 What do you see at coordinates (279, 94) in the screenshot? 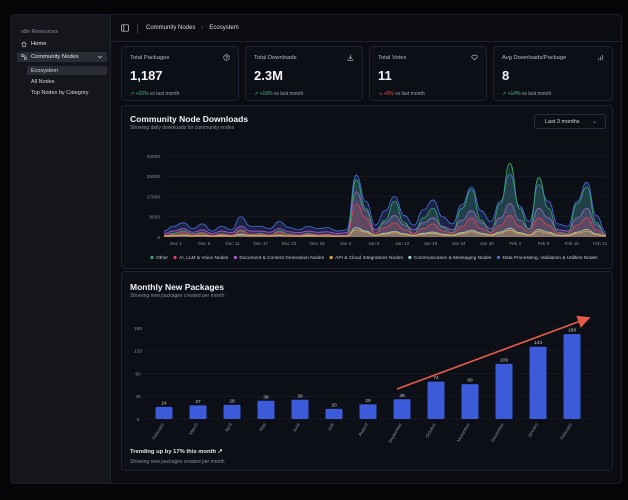
I see `stat-trend: ↗ +19% vs last month` at bounding box center [279, 94].